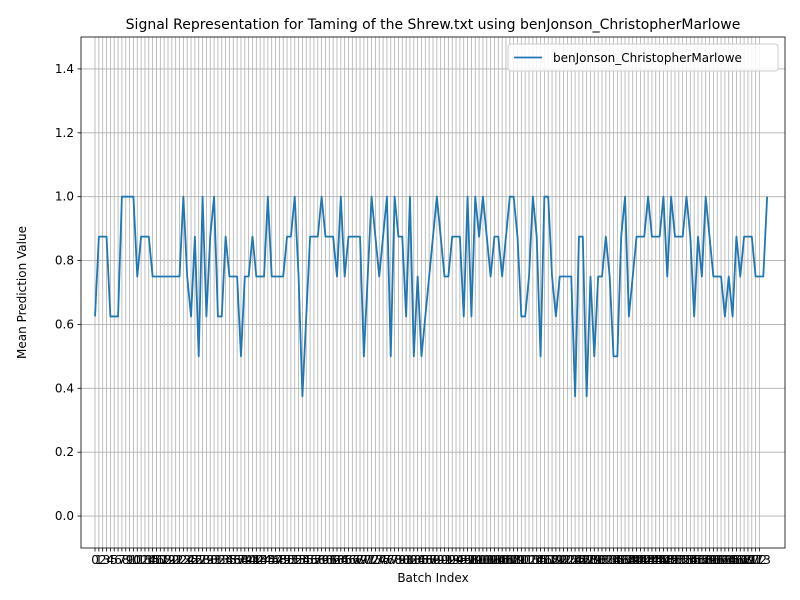 The height and width of the screenshot is (600, 800). What do you see at coordinates (621, 560) in the screenshot?
I see `x-tick-label: 137` at bounding box center [621, 560].